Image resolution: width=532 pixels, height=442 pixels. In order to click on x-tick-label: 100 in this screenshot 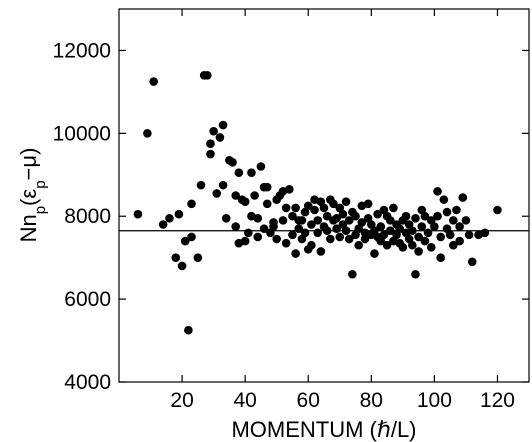, I will do `click(434, 400)`.